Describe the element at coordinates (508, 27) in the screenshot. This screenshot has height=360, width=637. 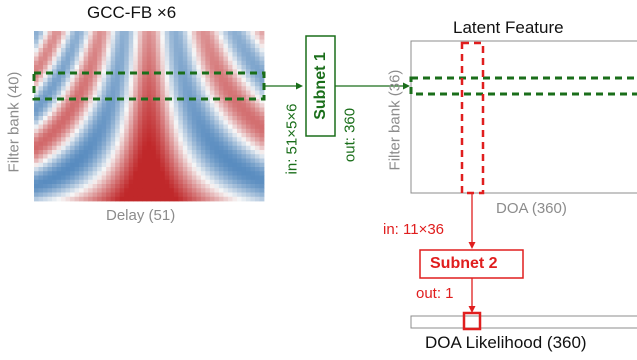
I see `latent-title: Latent Feature` at that location.